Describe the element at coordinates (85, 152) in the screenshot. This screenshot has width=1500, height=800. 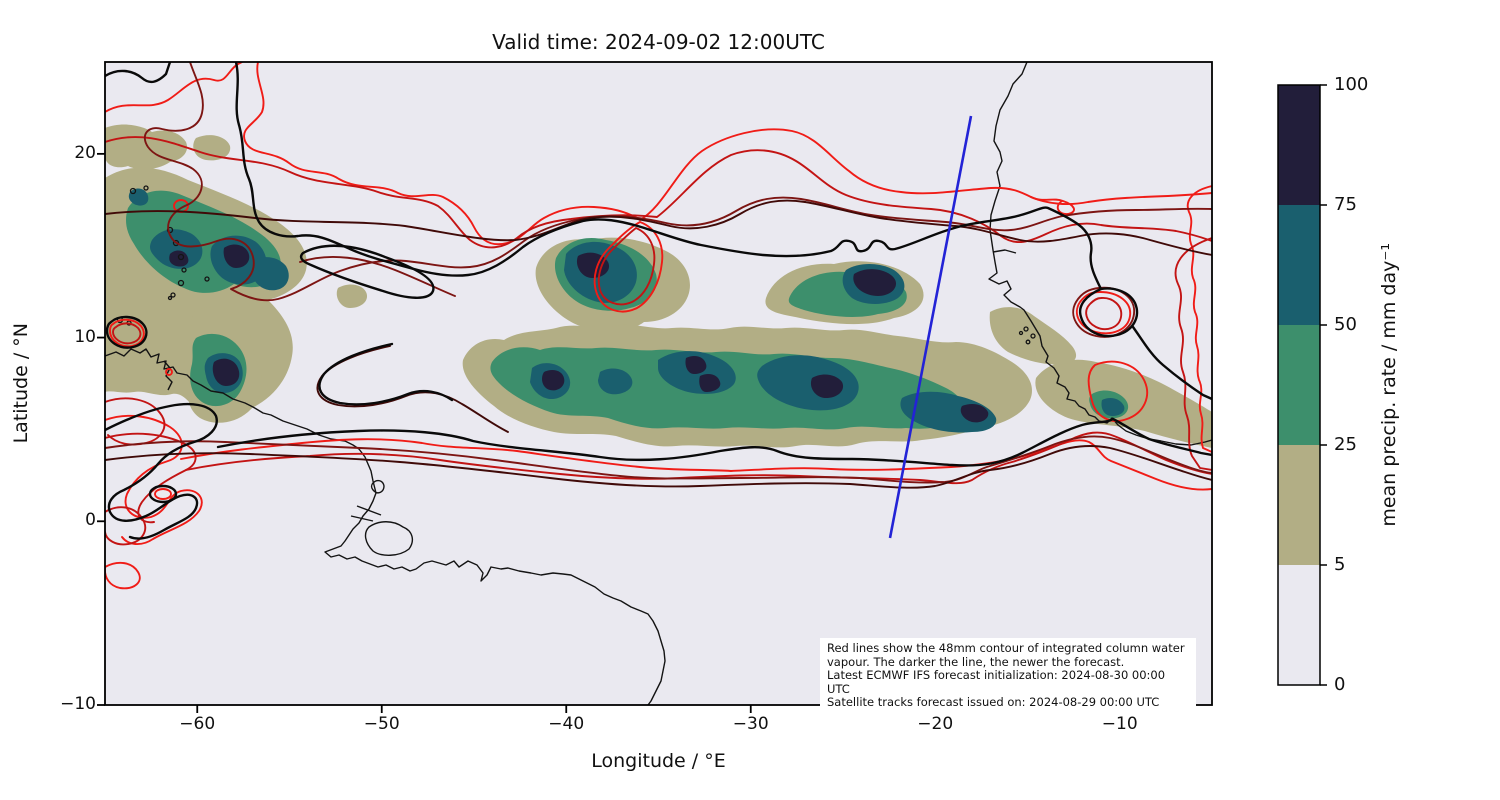
I see `y-tick-label: 20` at that location.